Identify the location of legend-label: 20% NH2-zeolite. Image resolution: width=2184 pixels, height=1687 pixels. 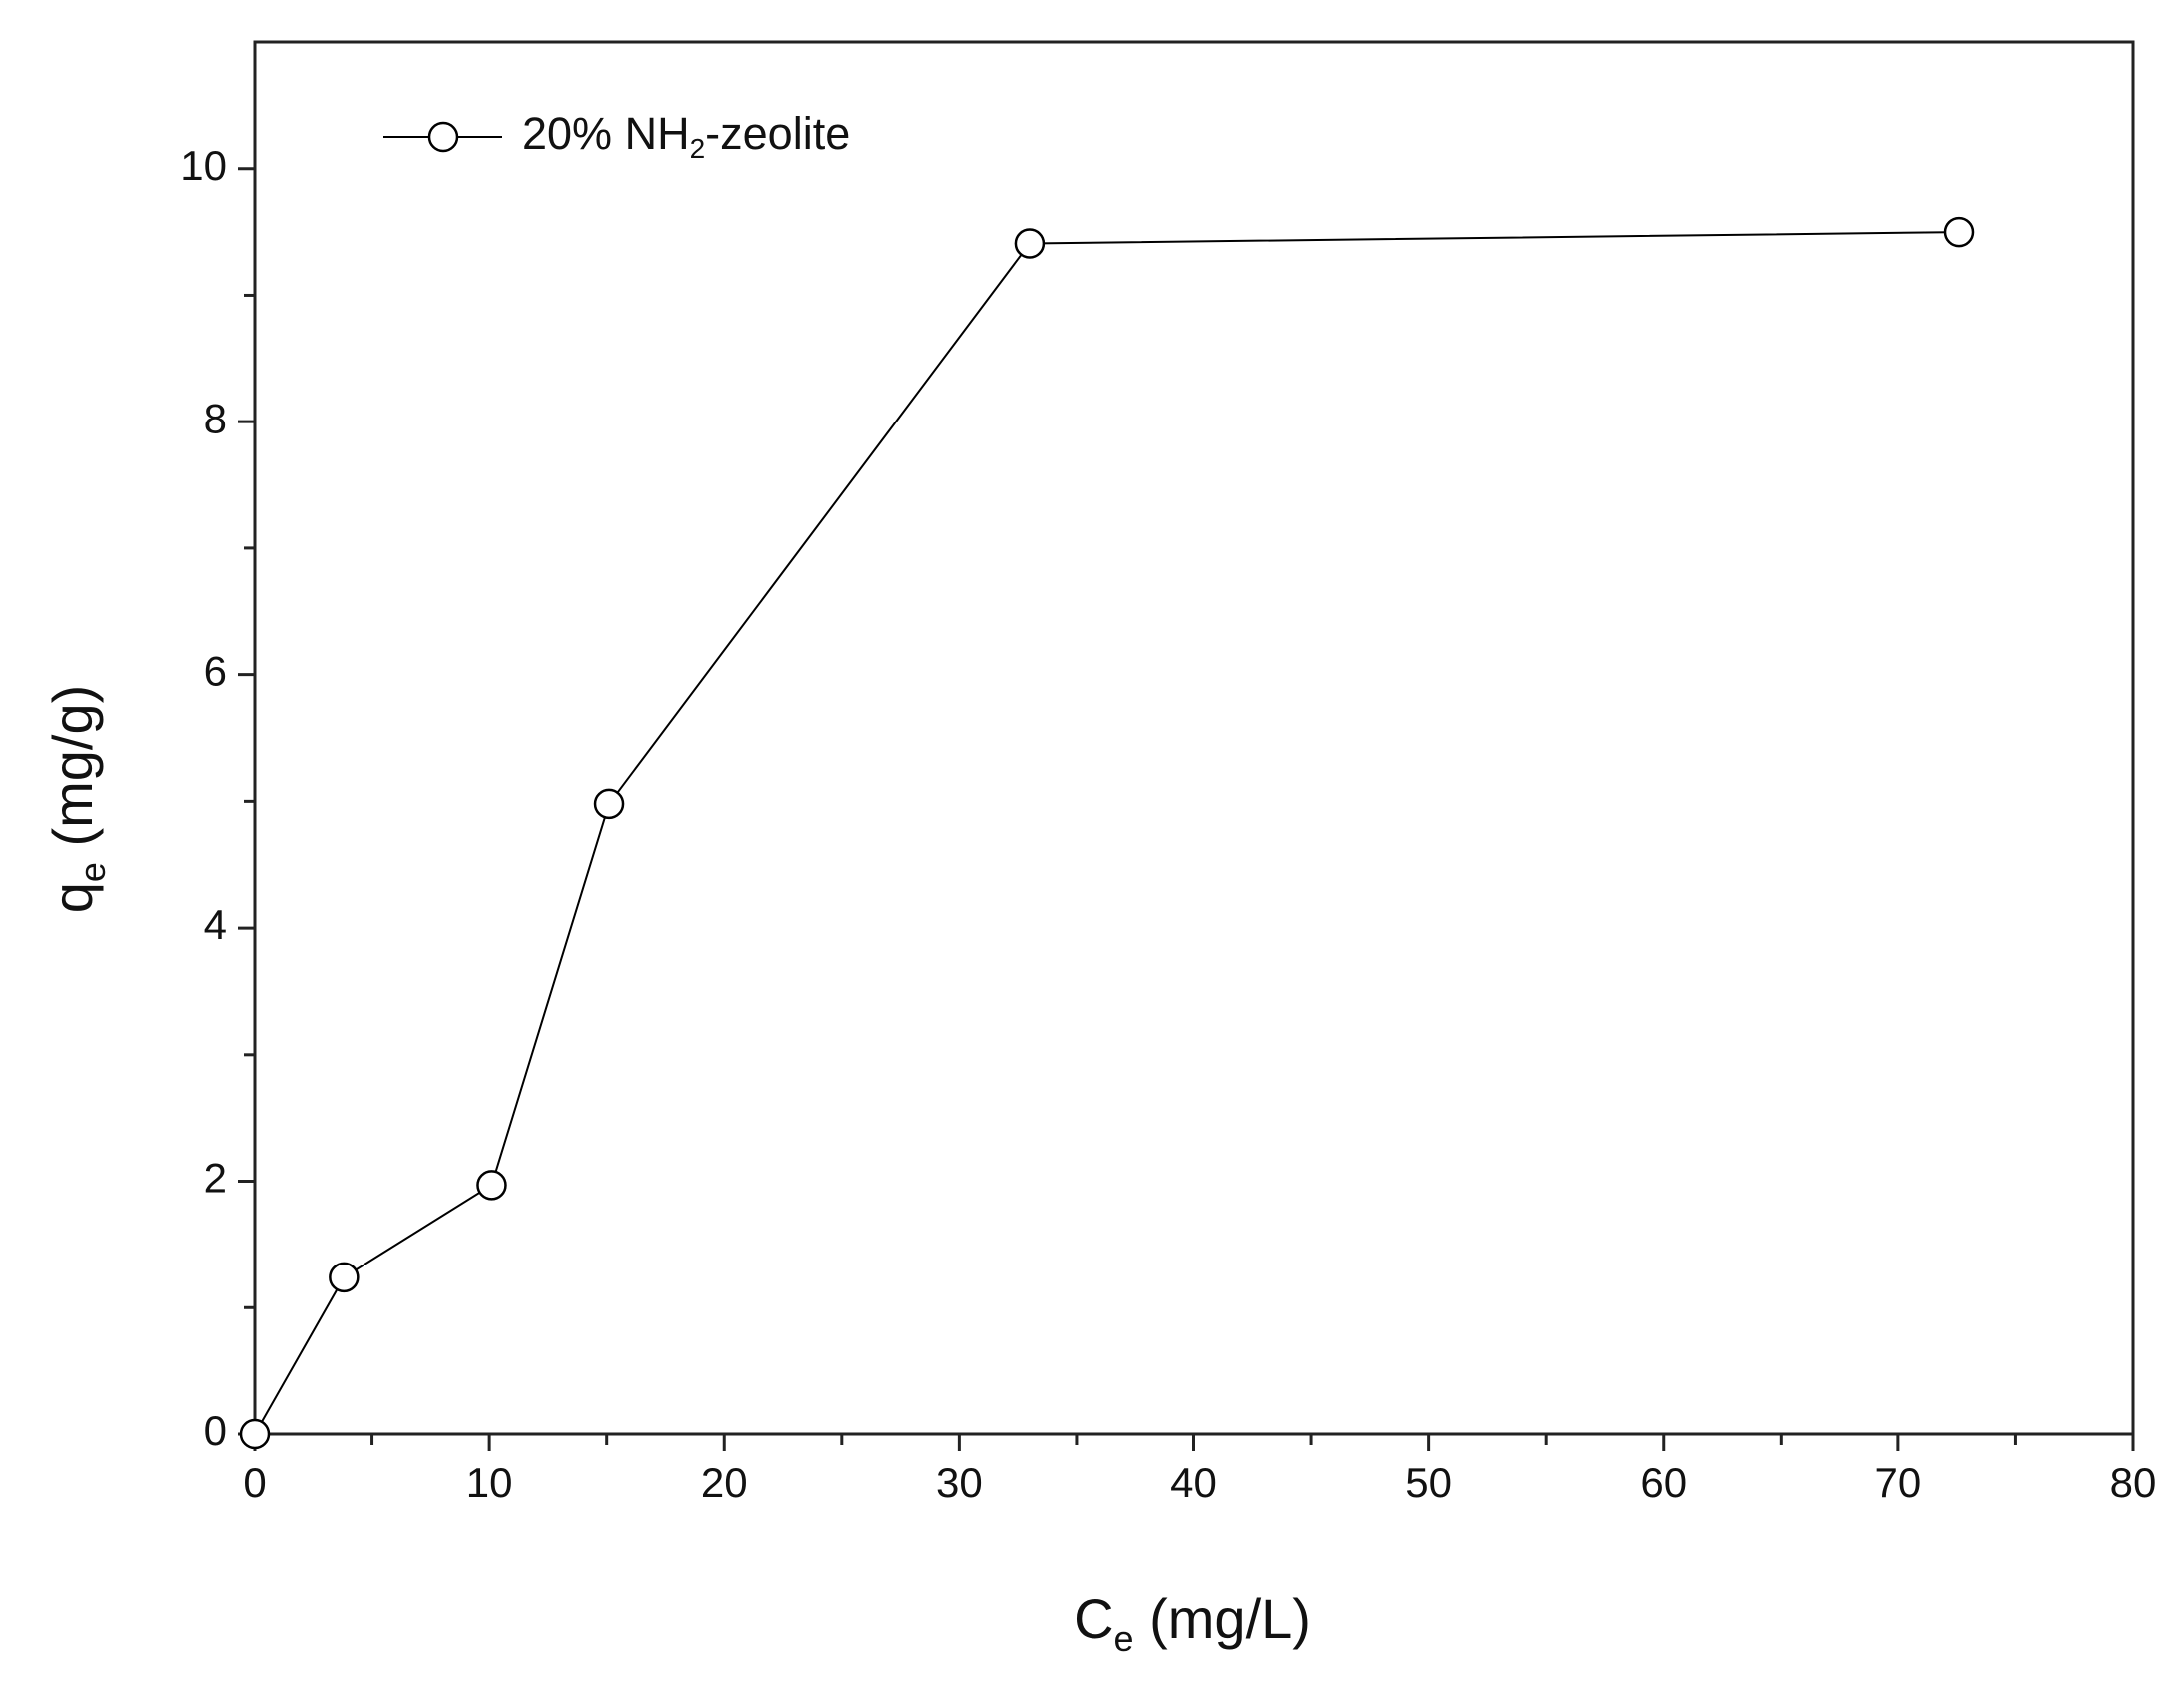
(686, 136).